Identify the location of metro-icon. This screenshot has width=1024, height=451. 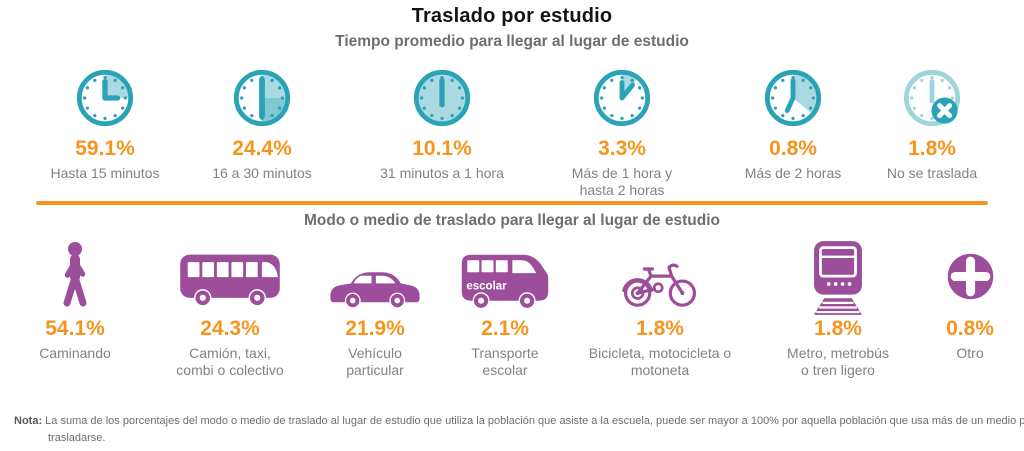
(838, 276).